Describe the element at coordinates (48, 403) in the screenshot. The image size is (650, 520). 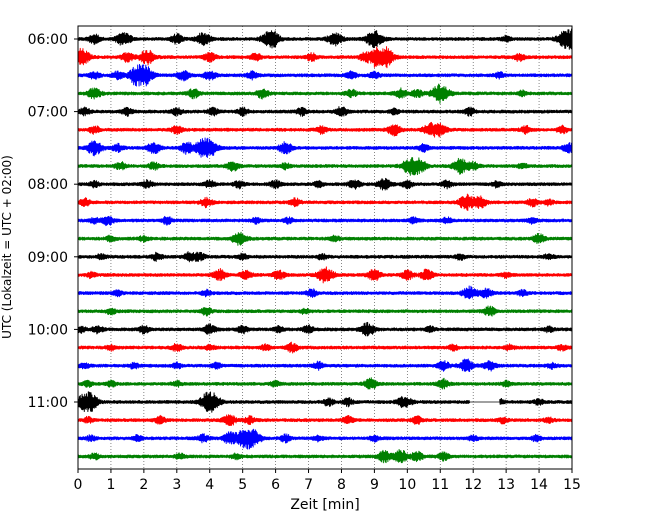
I see `y-tick-label: 11:00` at that location.